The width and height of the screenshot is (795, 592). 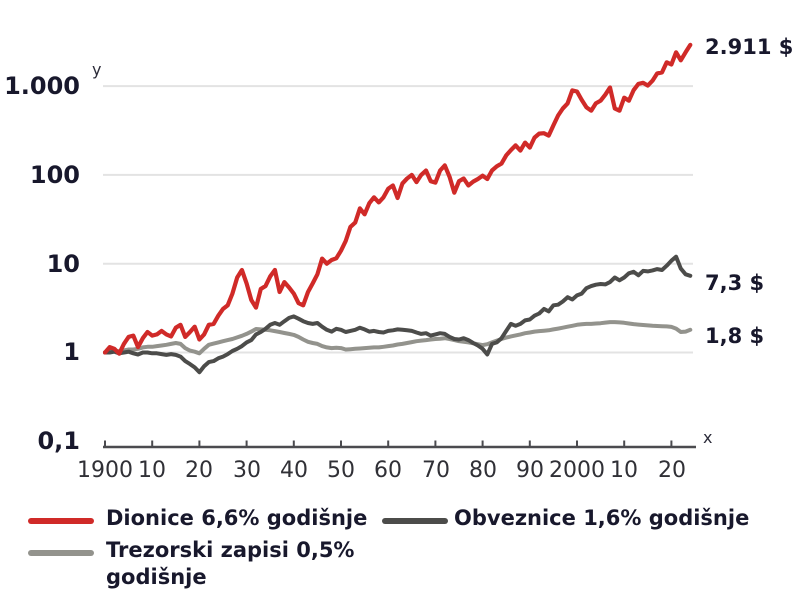 What do you see at coordinates (749, 47) in the screenshot?
I see `stocks-end-value-label: 2.911 $` at bounding box center [749, 47].